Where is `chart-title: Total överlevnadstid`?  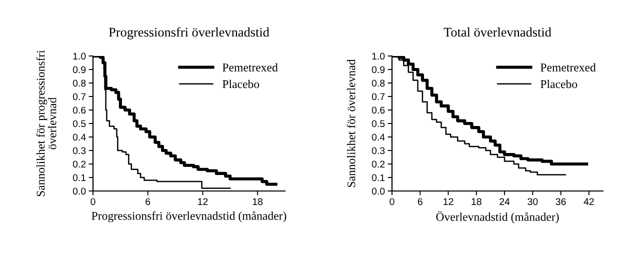 chart-title: Total överlevnadstid is located at coordinates (498, 32).